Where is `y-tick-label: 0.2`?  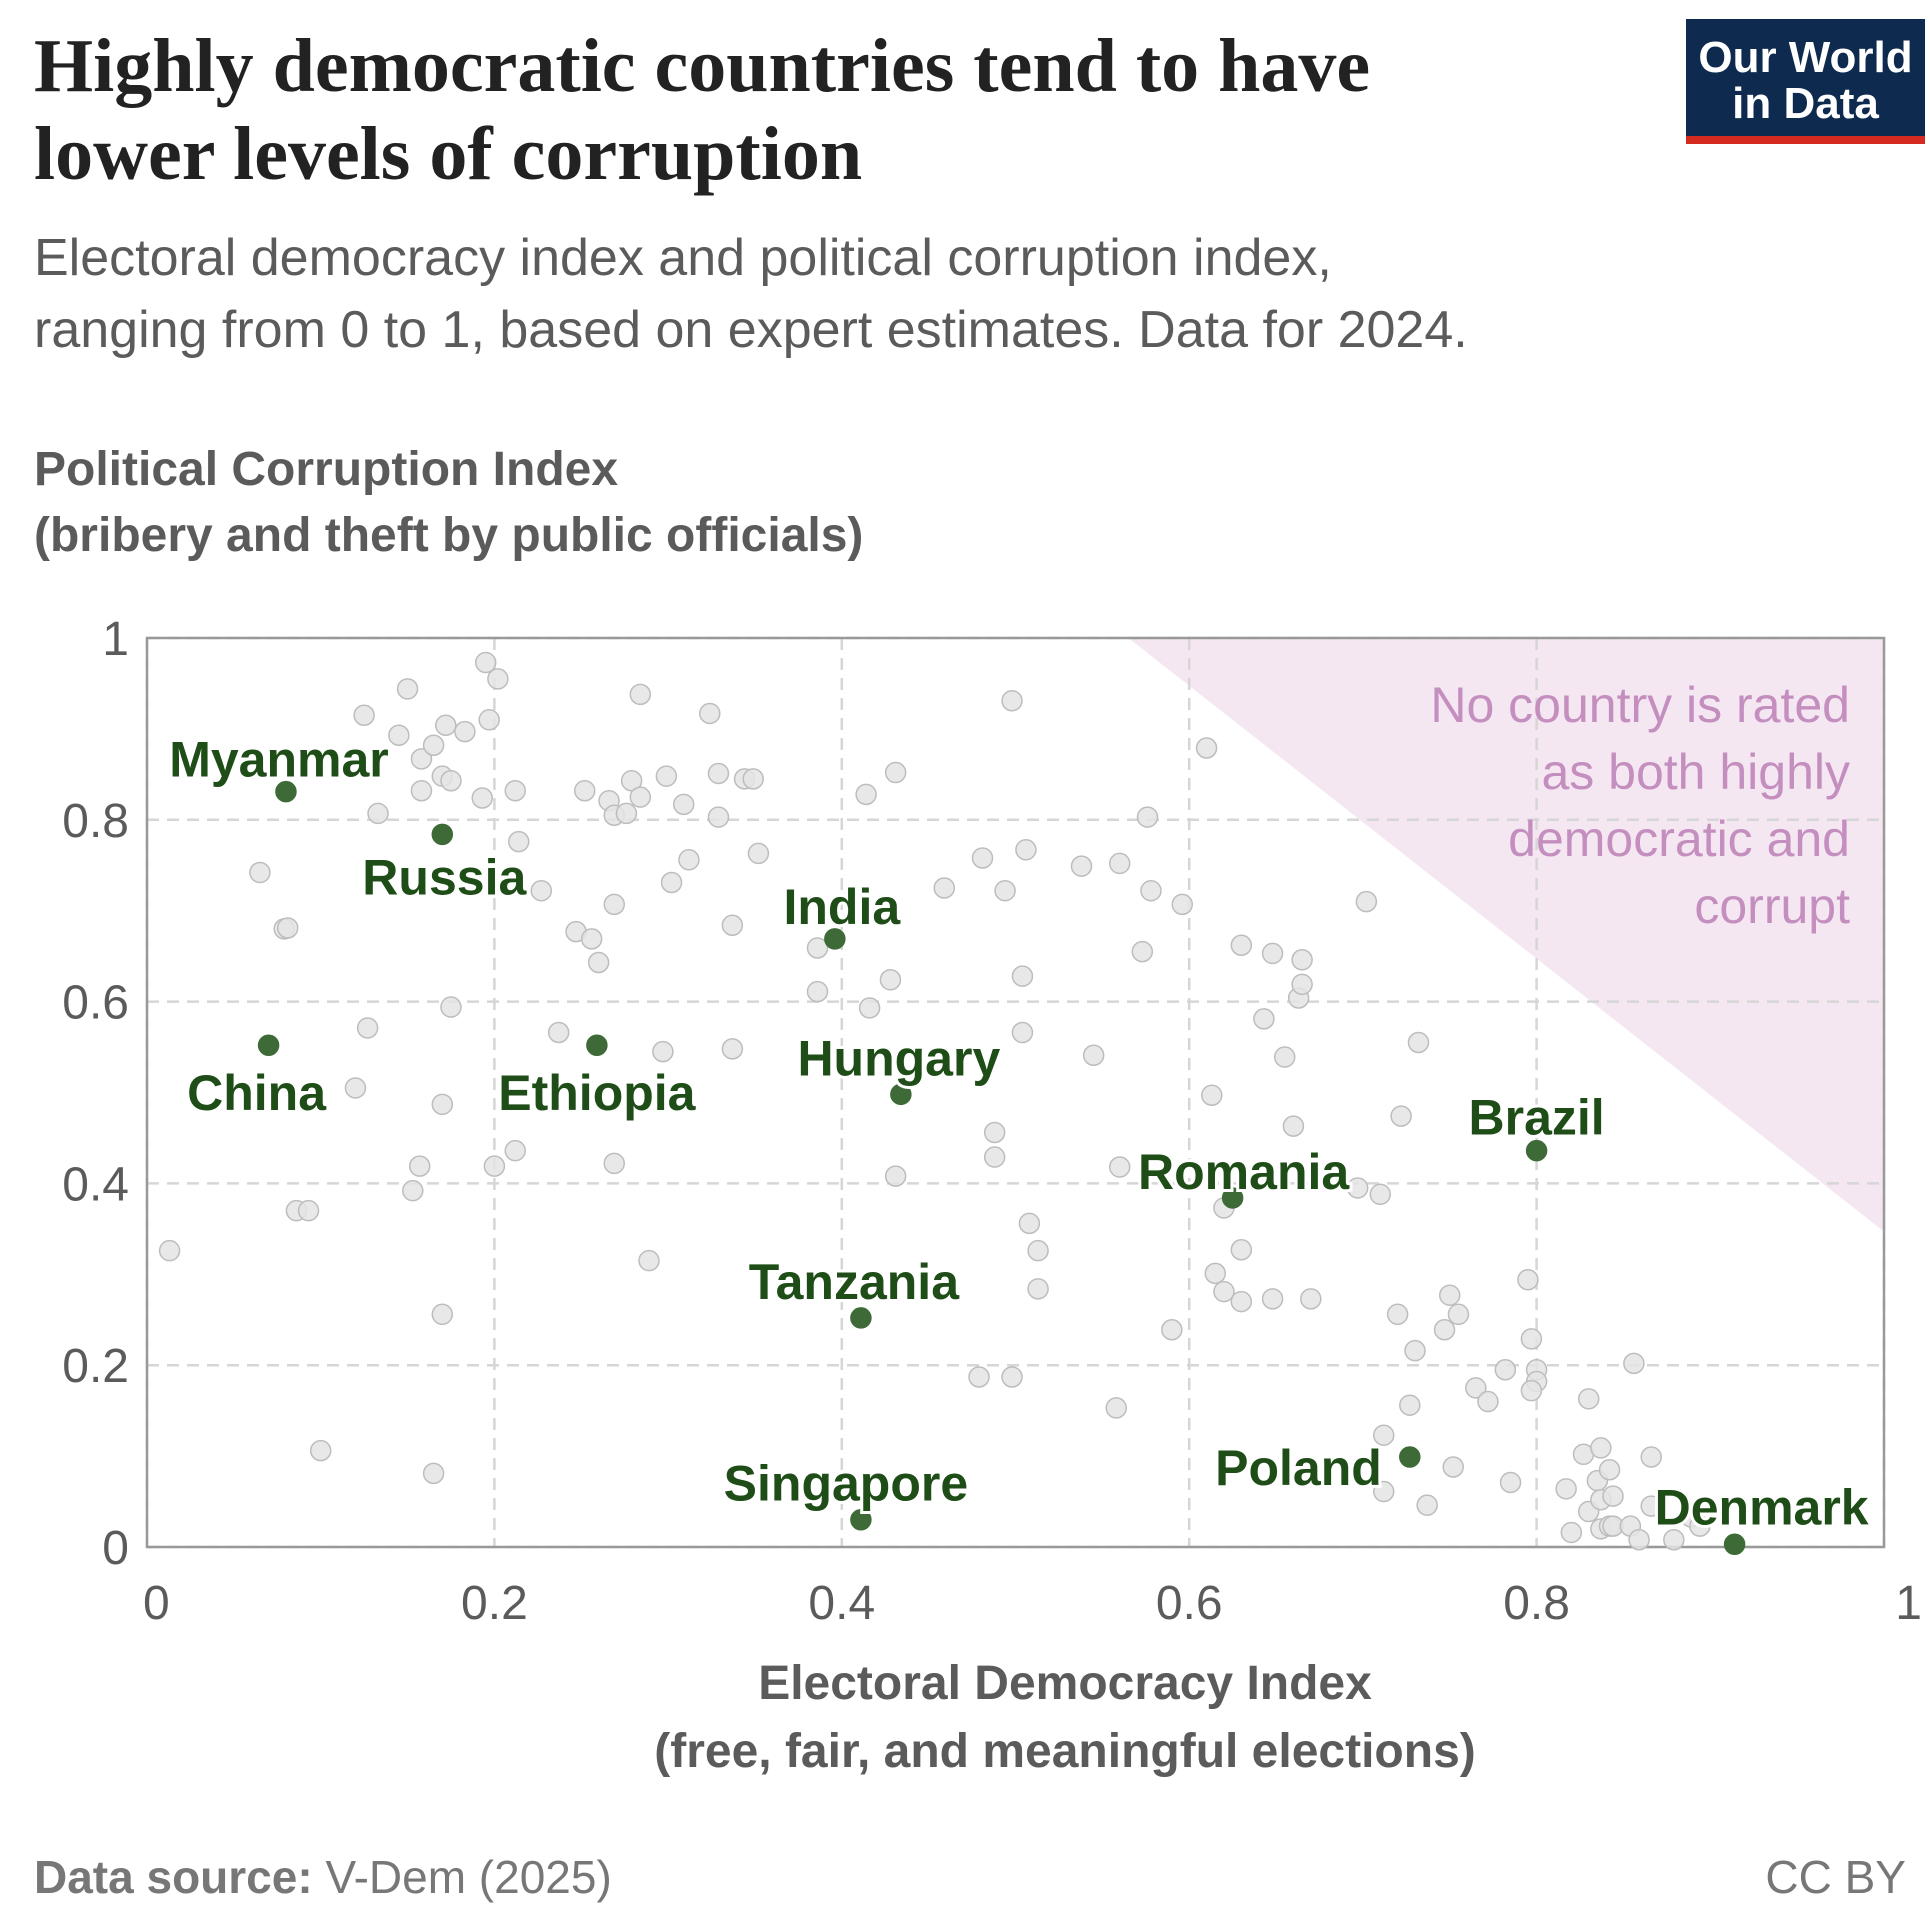 y-tick-label: 0.2 is located at coordinates (95, 1366).